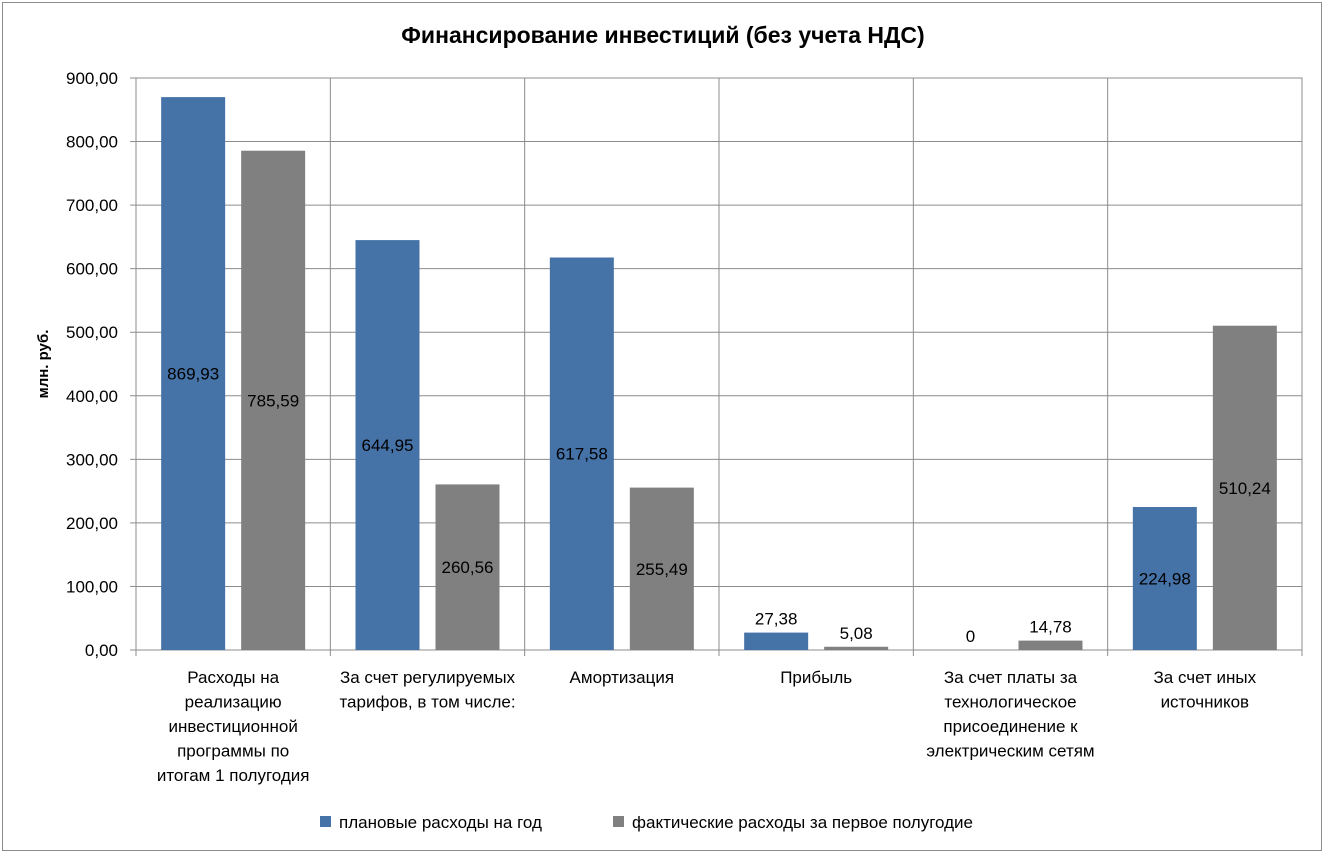 The width and height of the screenshot is (1326, 855). What do you see at coordinates (233, 751) in the screenshot?
I see `x-tick-label: программы по` at bounding box center [233, 751].